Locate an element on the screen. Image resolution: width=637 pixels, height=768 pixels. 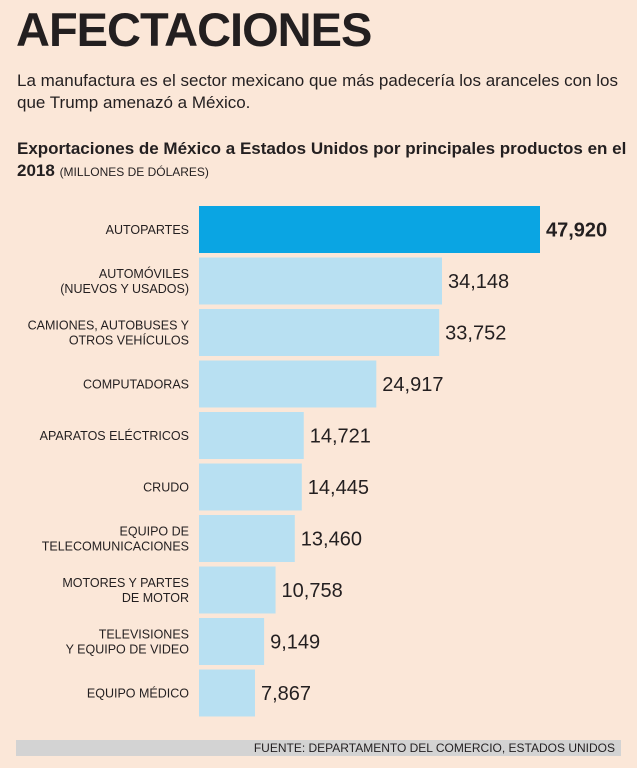
category-label: CRUDO is located at coordinates (166, 488).